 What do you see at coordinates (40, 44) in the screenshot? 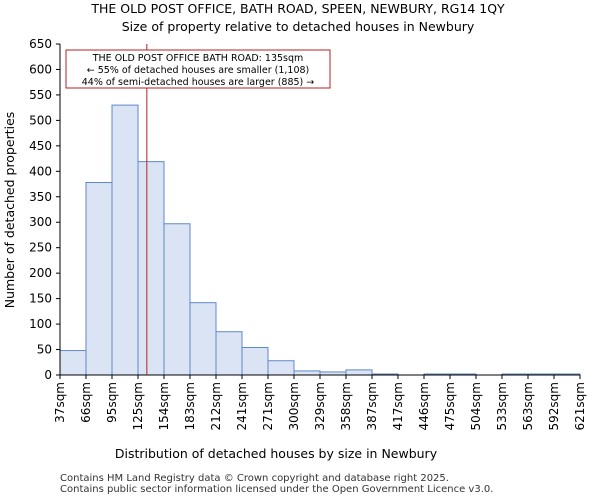
I see `y-tick-label: 650` at bounding box center [40, 44].